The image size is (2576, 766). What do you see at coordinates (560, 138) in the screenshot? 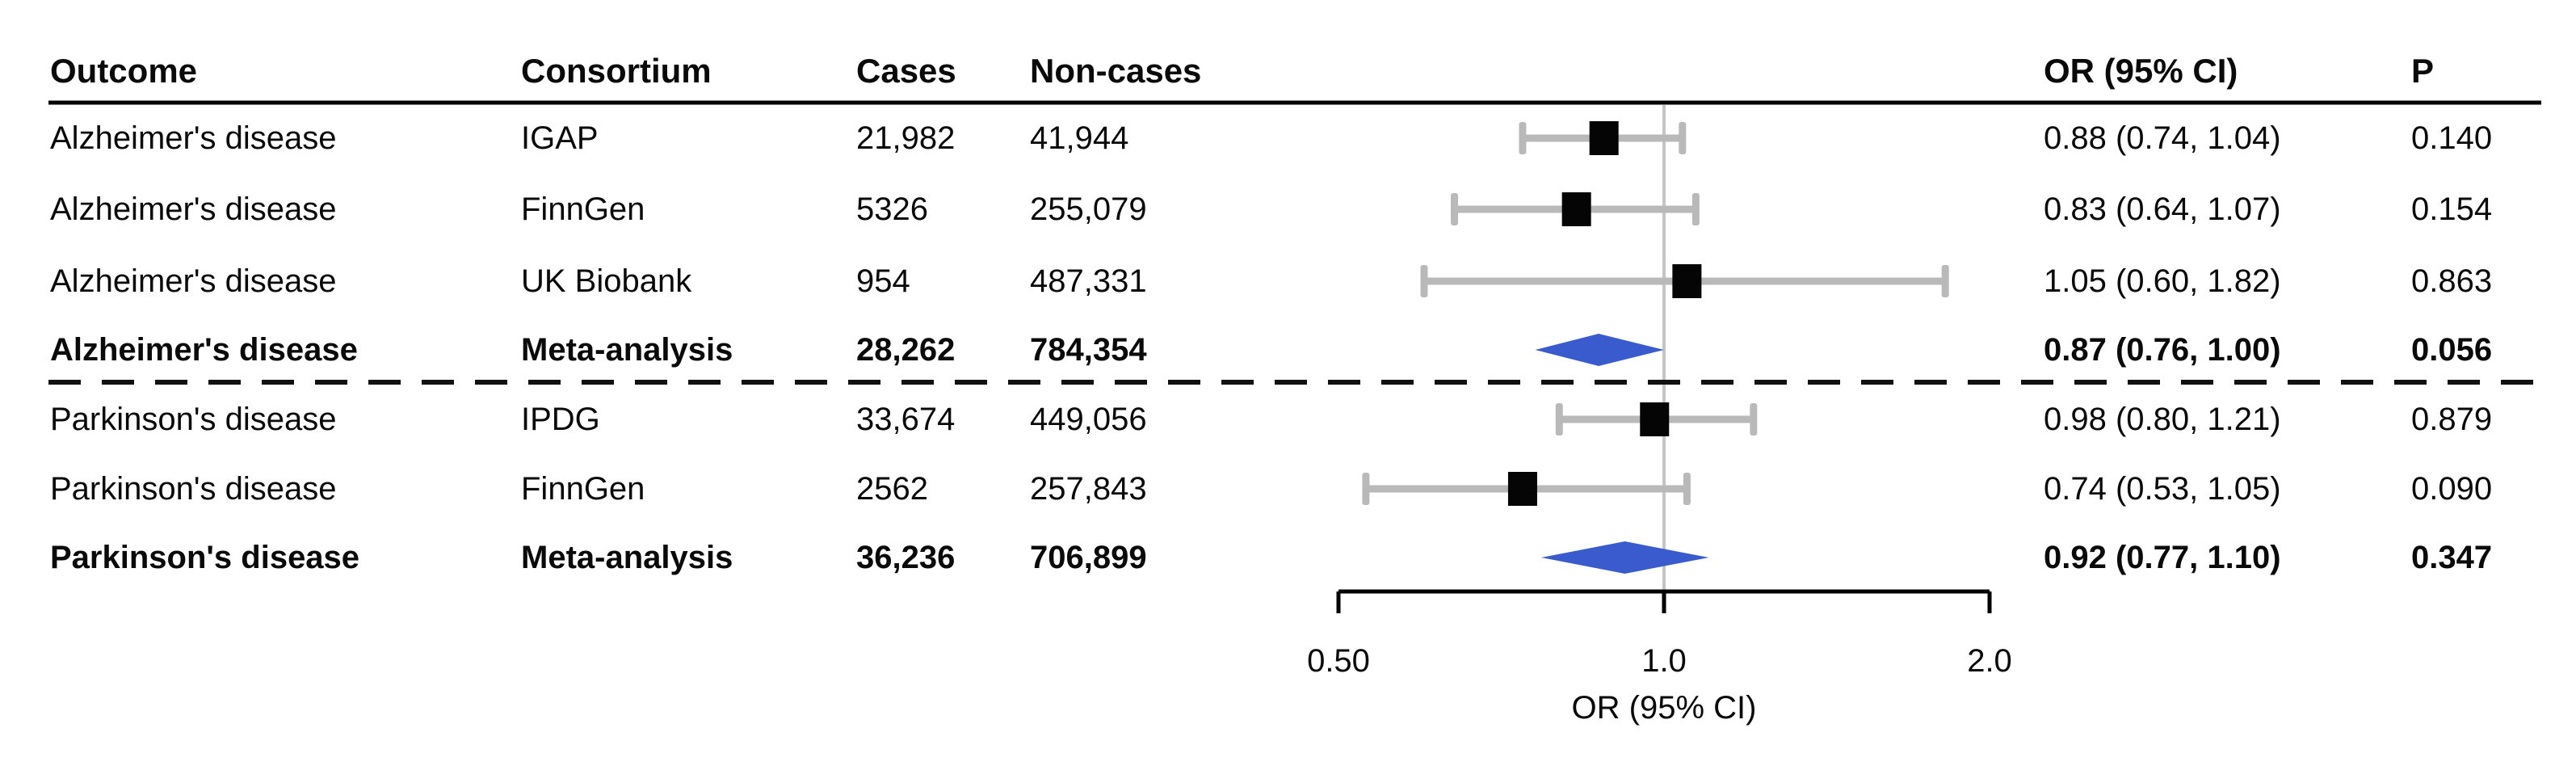
I see `row-0-consortium: IGAP` at bounding box center [560, 138].